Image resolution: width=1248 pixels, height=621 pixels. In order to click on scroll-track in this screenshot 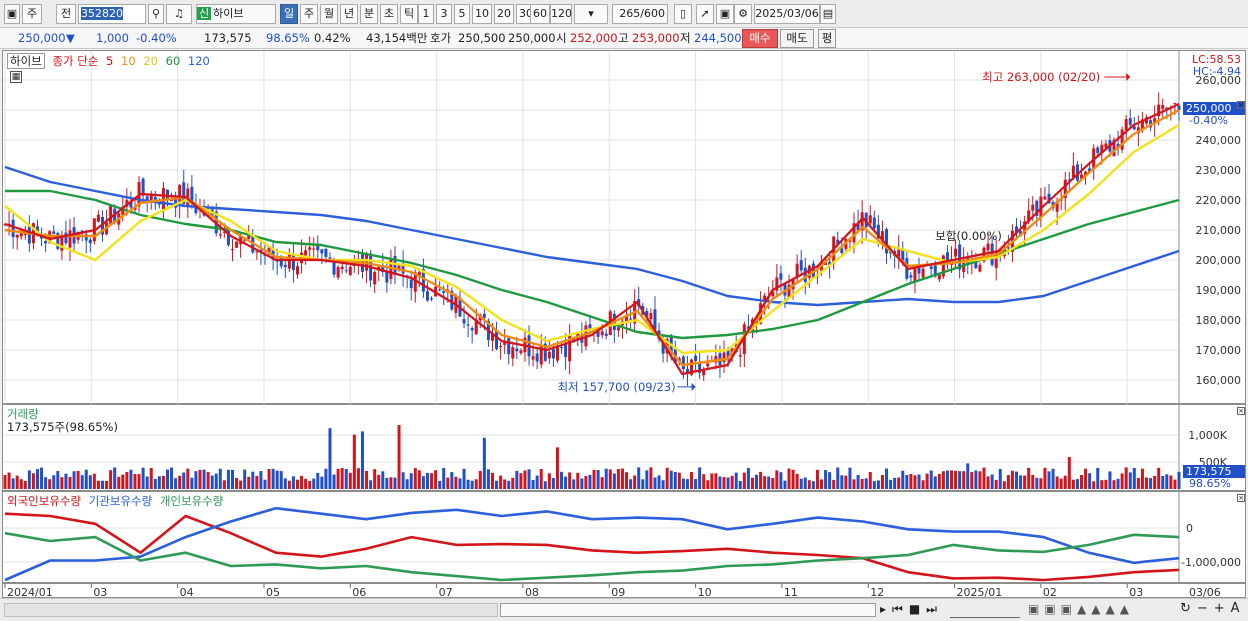, I will do `click(251, 610)`.